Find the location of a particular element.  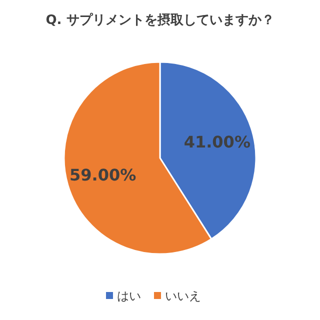

legend-label: いいえ is located at coordinates (183, 296).